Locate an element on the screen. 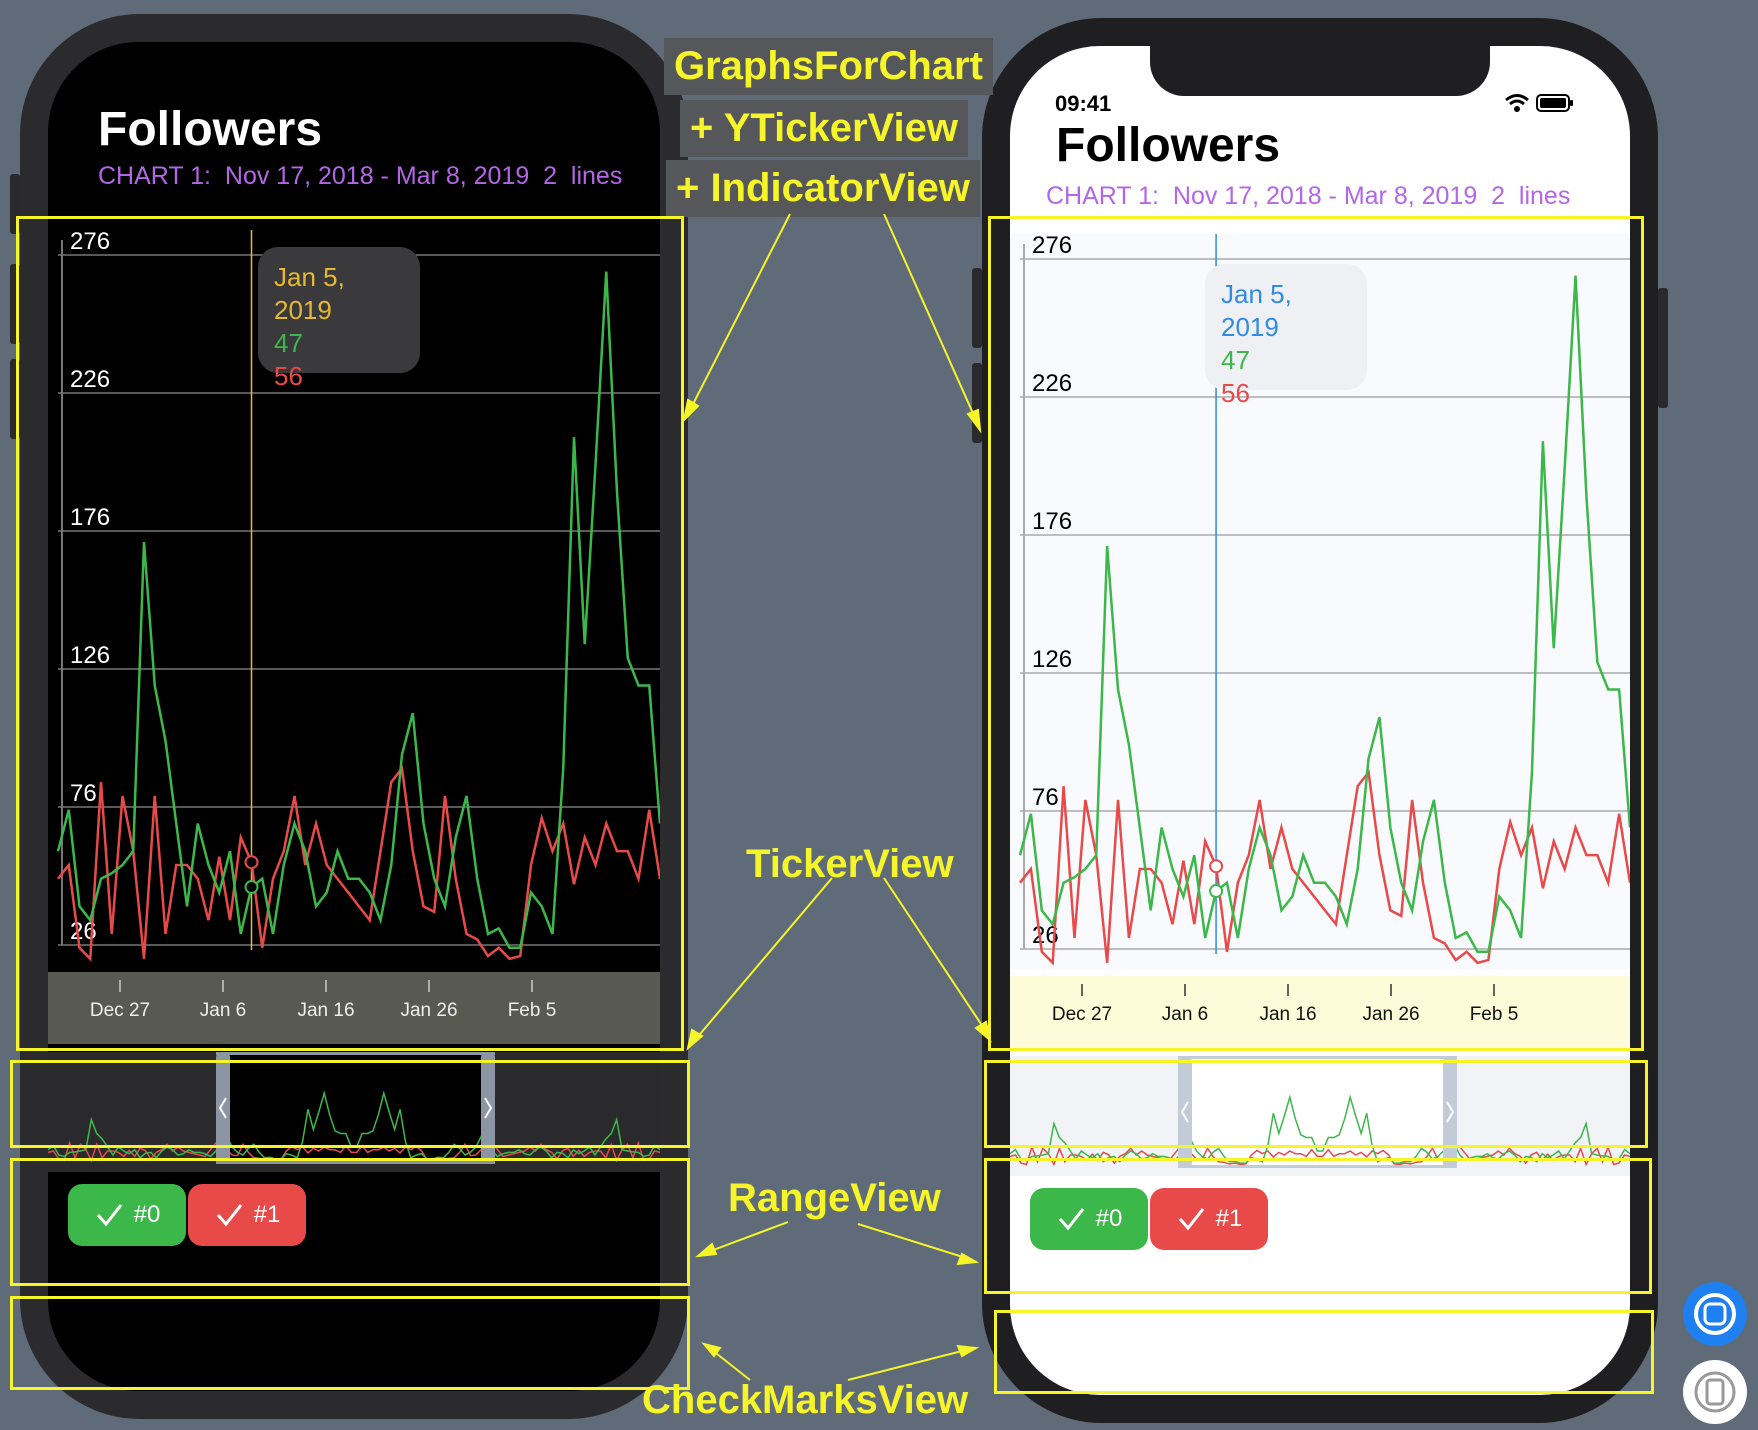 Image resolution: width=1758 pixels, height=1430 pixels. device-icon is located at coordinates (1715, 1392).